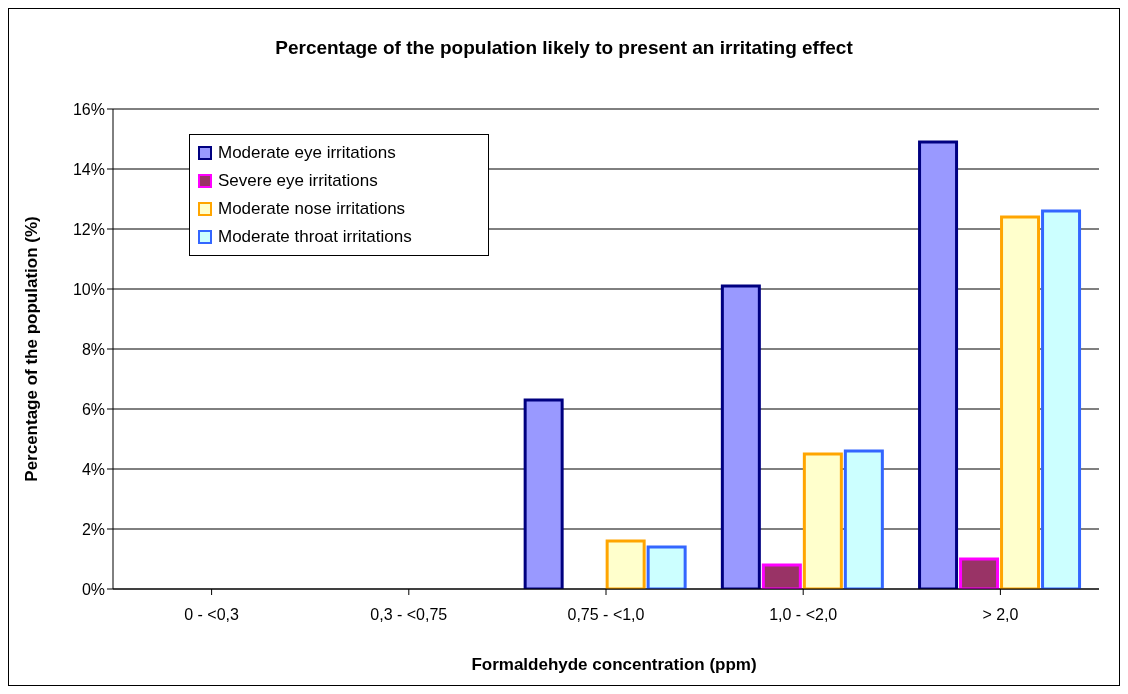  What do you see at coordinates (88, 229) in the screenshot?
I see `y-tick-label: 12%` at bounding box center [88, 229].